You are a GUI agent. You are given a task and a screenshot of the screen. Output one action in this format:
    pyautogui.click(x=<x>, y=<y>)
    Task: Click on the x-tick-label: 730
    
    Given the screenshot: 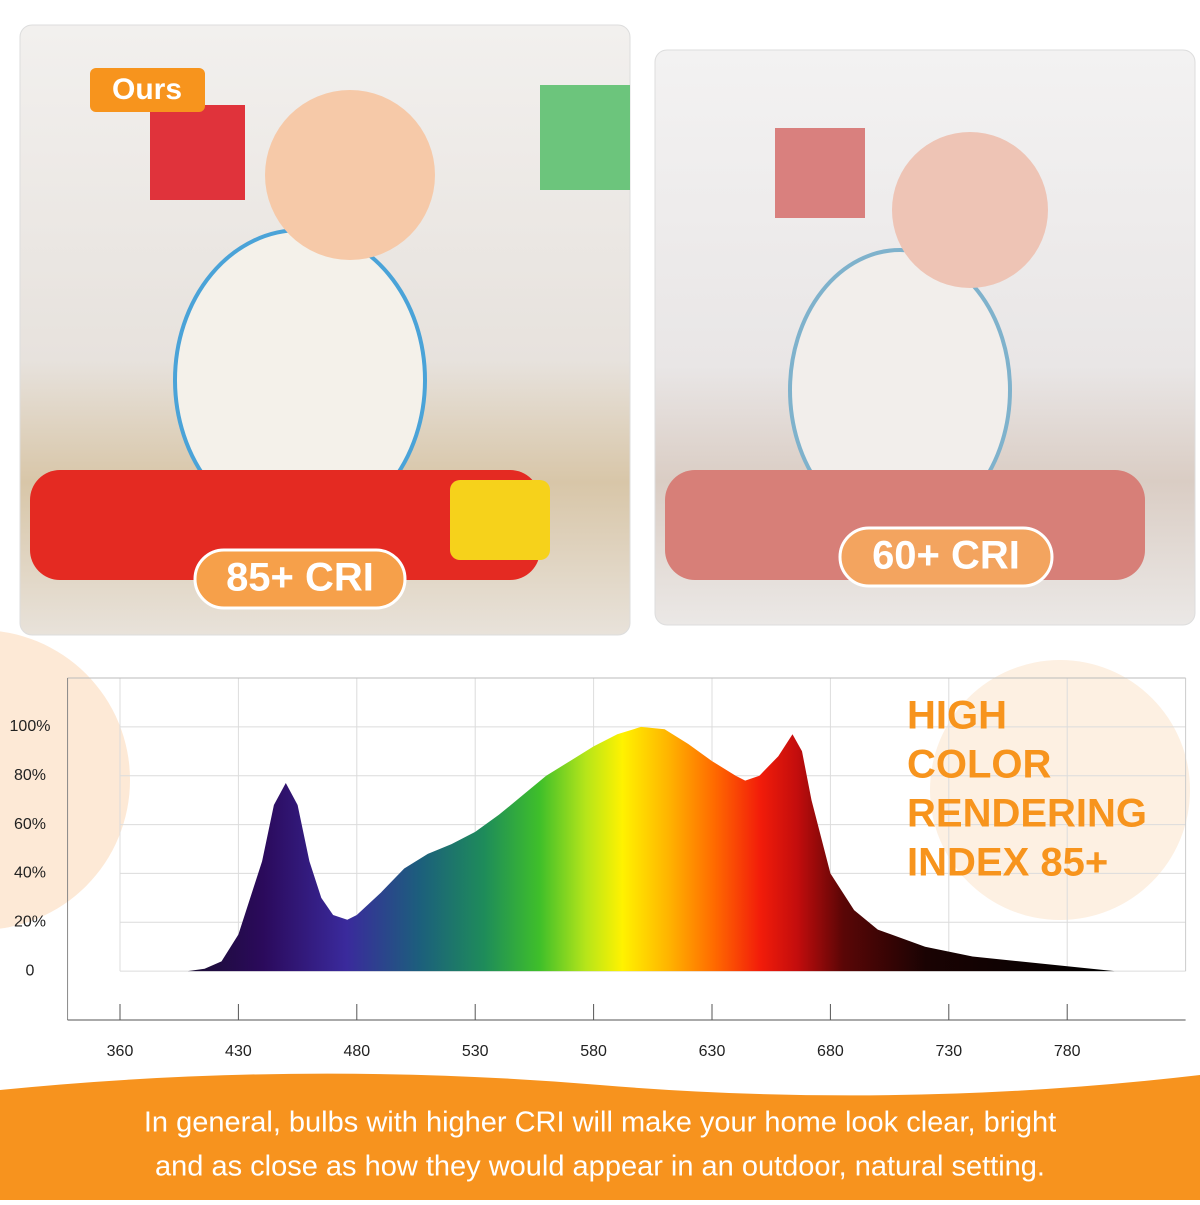 What is the action you would take?
    pyautogui.click(x=948, y=1051)
    